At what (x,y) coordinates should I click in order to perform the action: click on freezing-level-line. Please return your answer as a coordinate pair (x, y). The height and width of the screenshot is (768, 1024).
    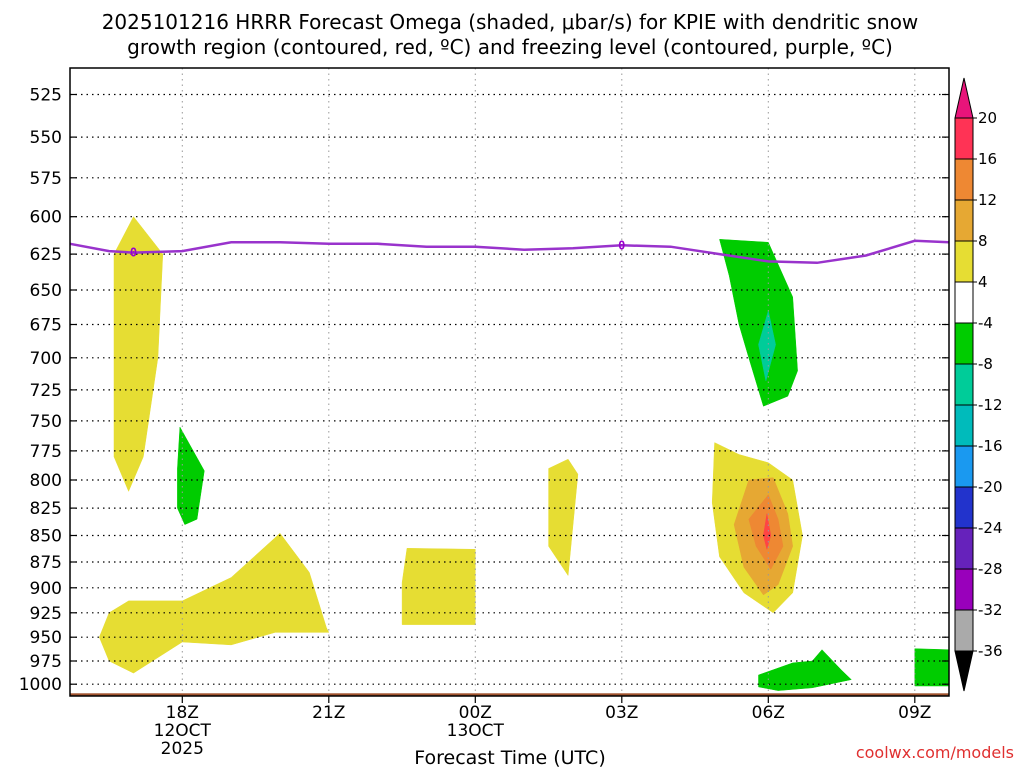
    Looking at the image, I should click on (509, 252).